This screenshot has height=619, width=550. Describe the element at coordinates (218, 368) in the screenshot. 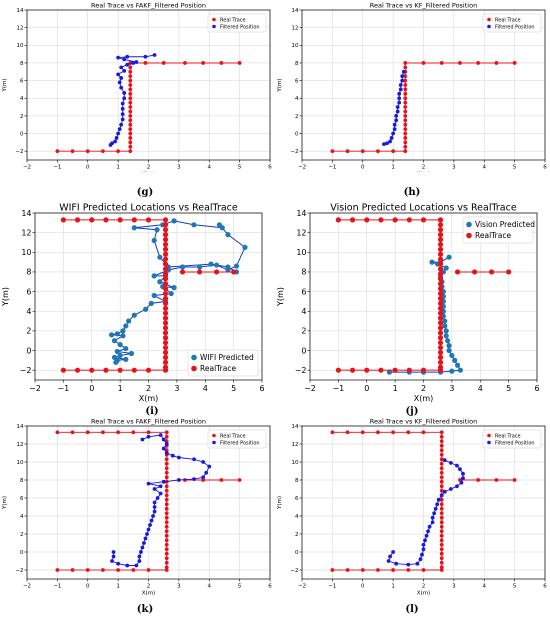

I see `legend-entry: RealTrace` at that location.